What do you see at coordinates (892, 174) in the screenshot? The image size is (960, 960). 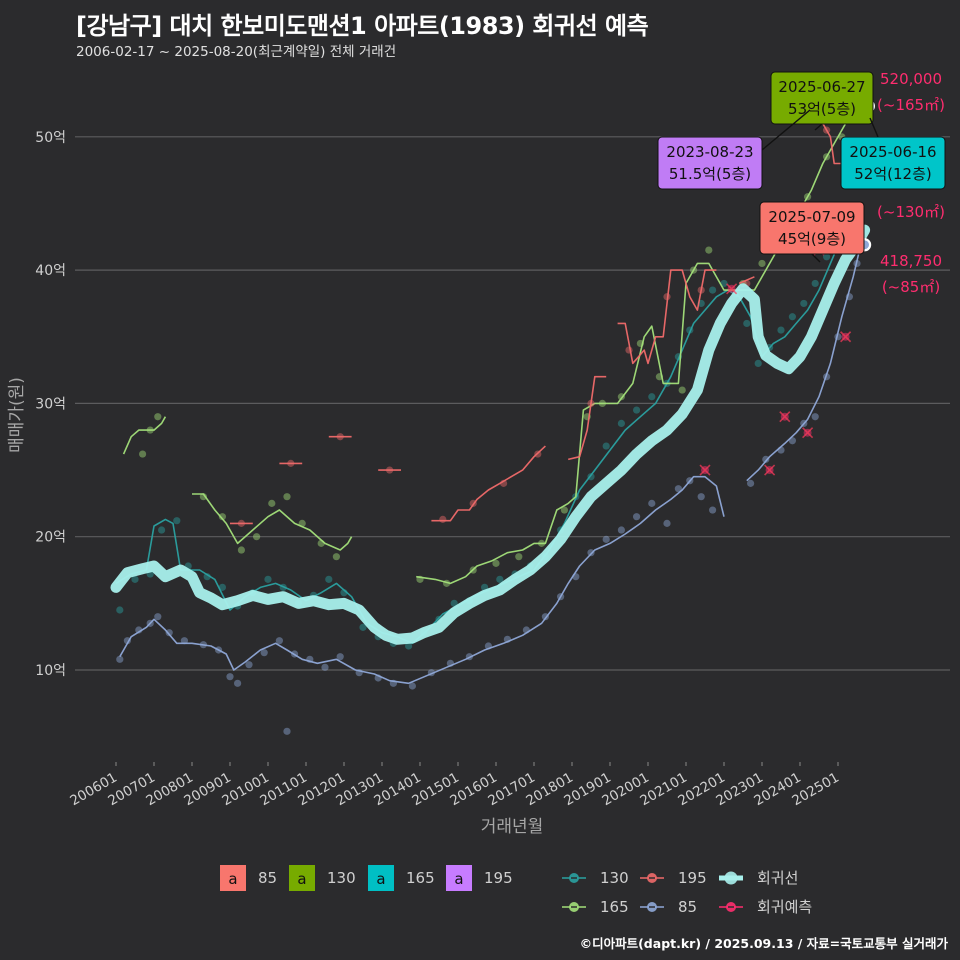 I see `callout-price: 52억(12층)` at bounding box center [892, 174].